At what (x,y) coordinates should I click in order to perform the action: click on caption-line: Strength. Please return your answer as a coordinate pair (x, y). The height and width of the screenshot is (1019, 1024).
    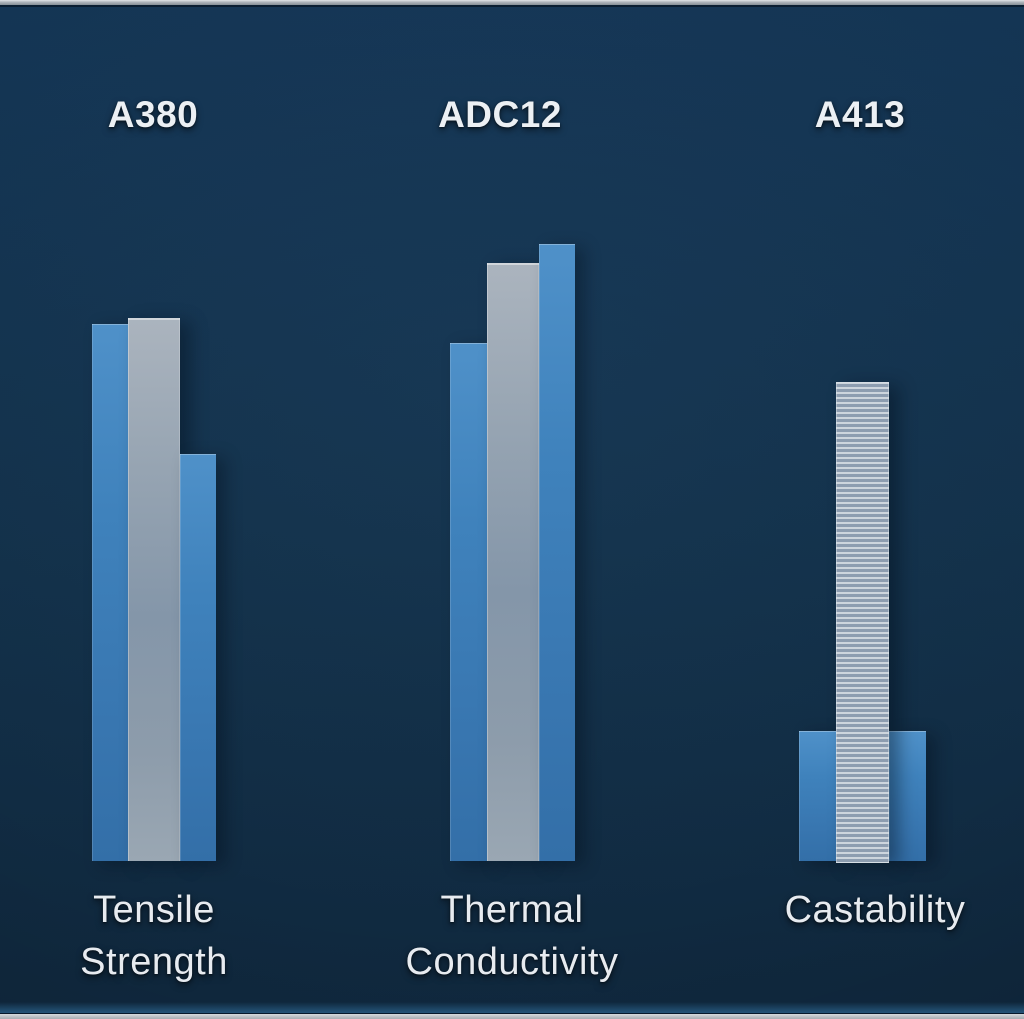
    Looking at the image, I should click on (154, 962).